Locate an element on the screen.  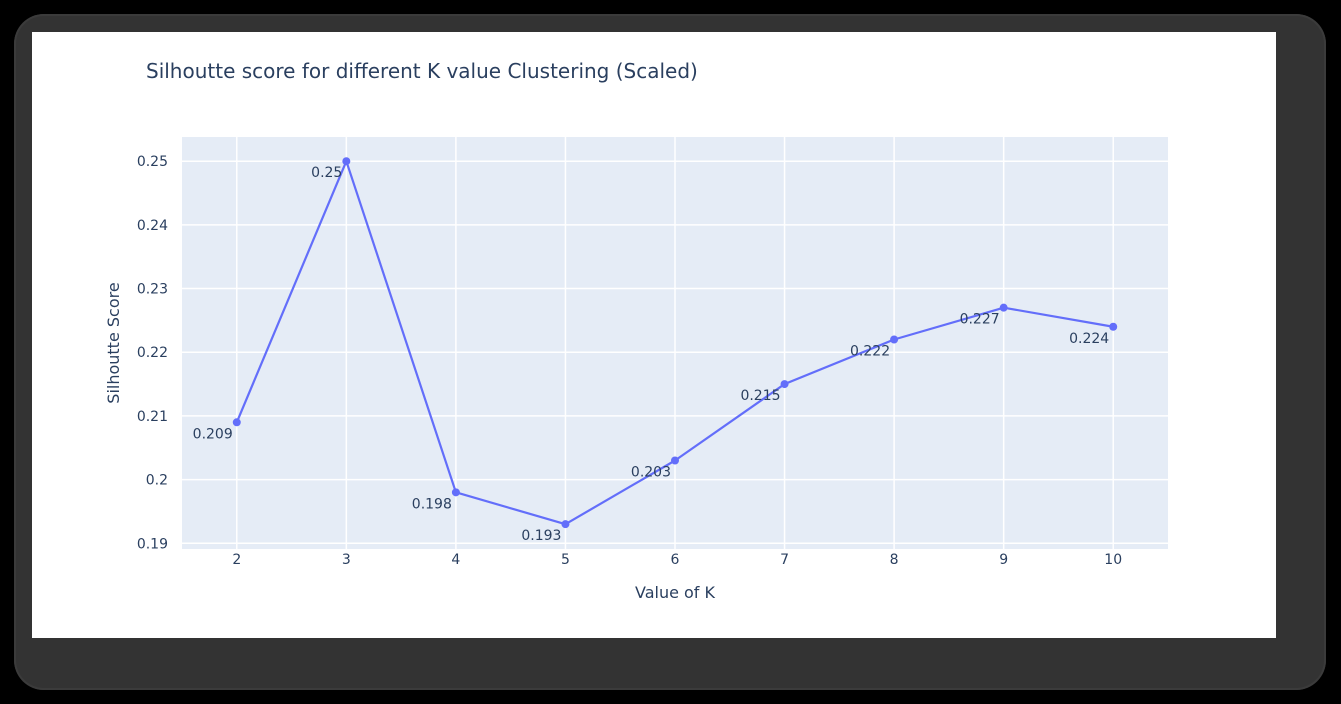
y-tick-label: 0.19 is located at coordinates (152, 544).